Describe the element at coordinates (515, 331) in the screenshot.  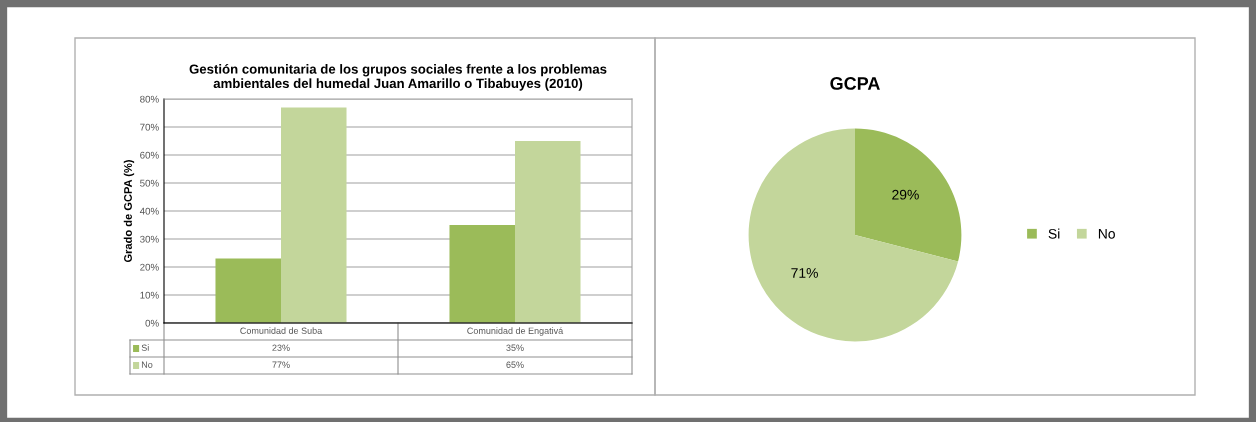
I see `x-tick-label: Comunidad de Engativá` at that location.